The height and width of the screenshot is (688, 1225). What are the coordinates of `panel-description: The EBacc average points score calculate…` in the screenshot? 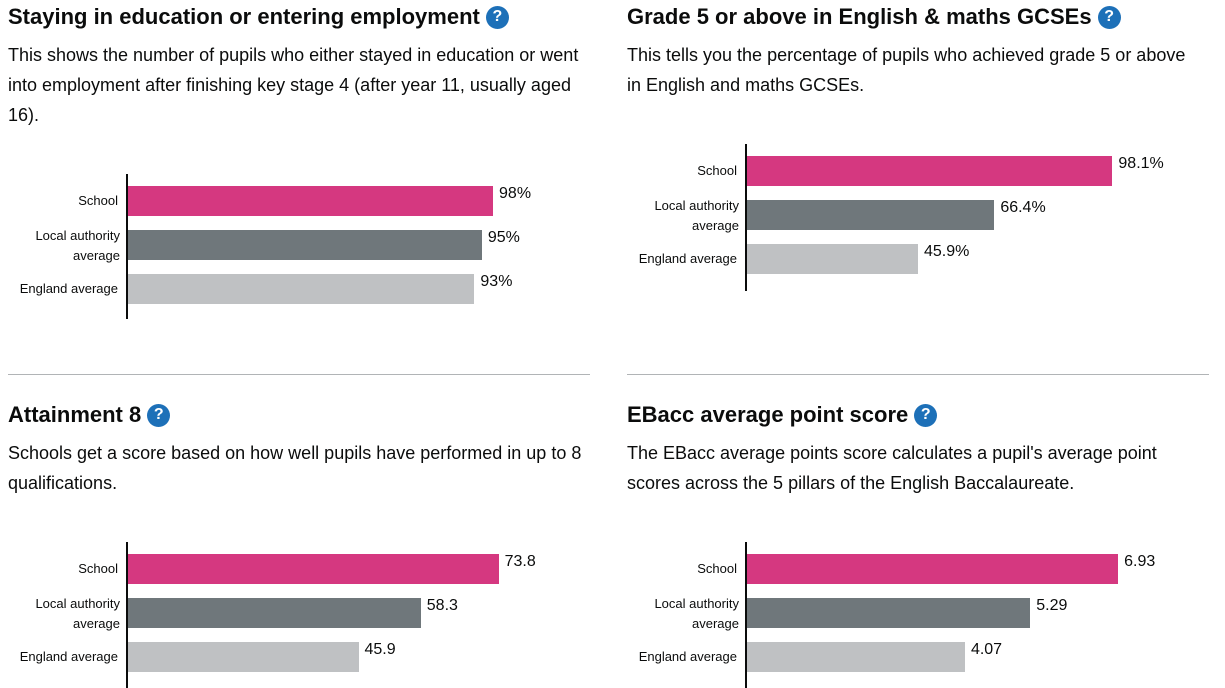 It's located at (892, 468).